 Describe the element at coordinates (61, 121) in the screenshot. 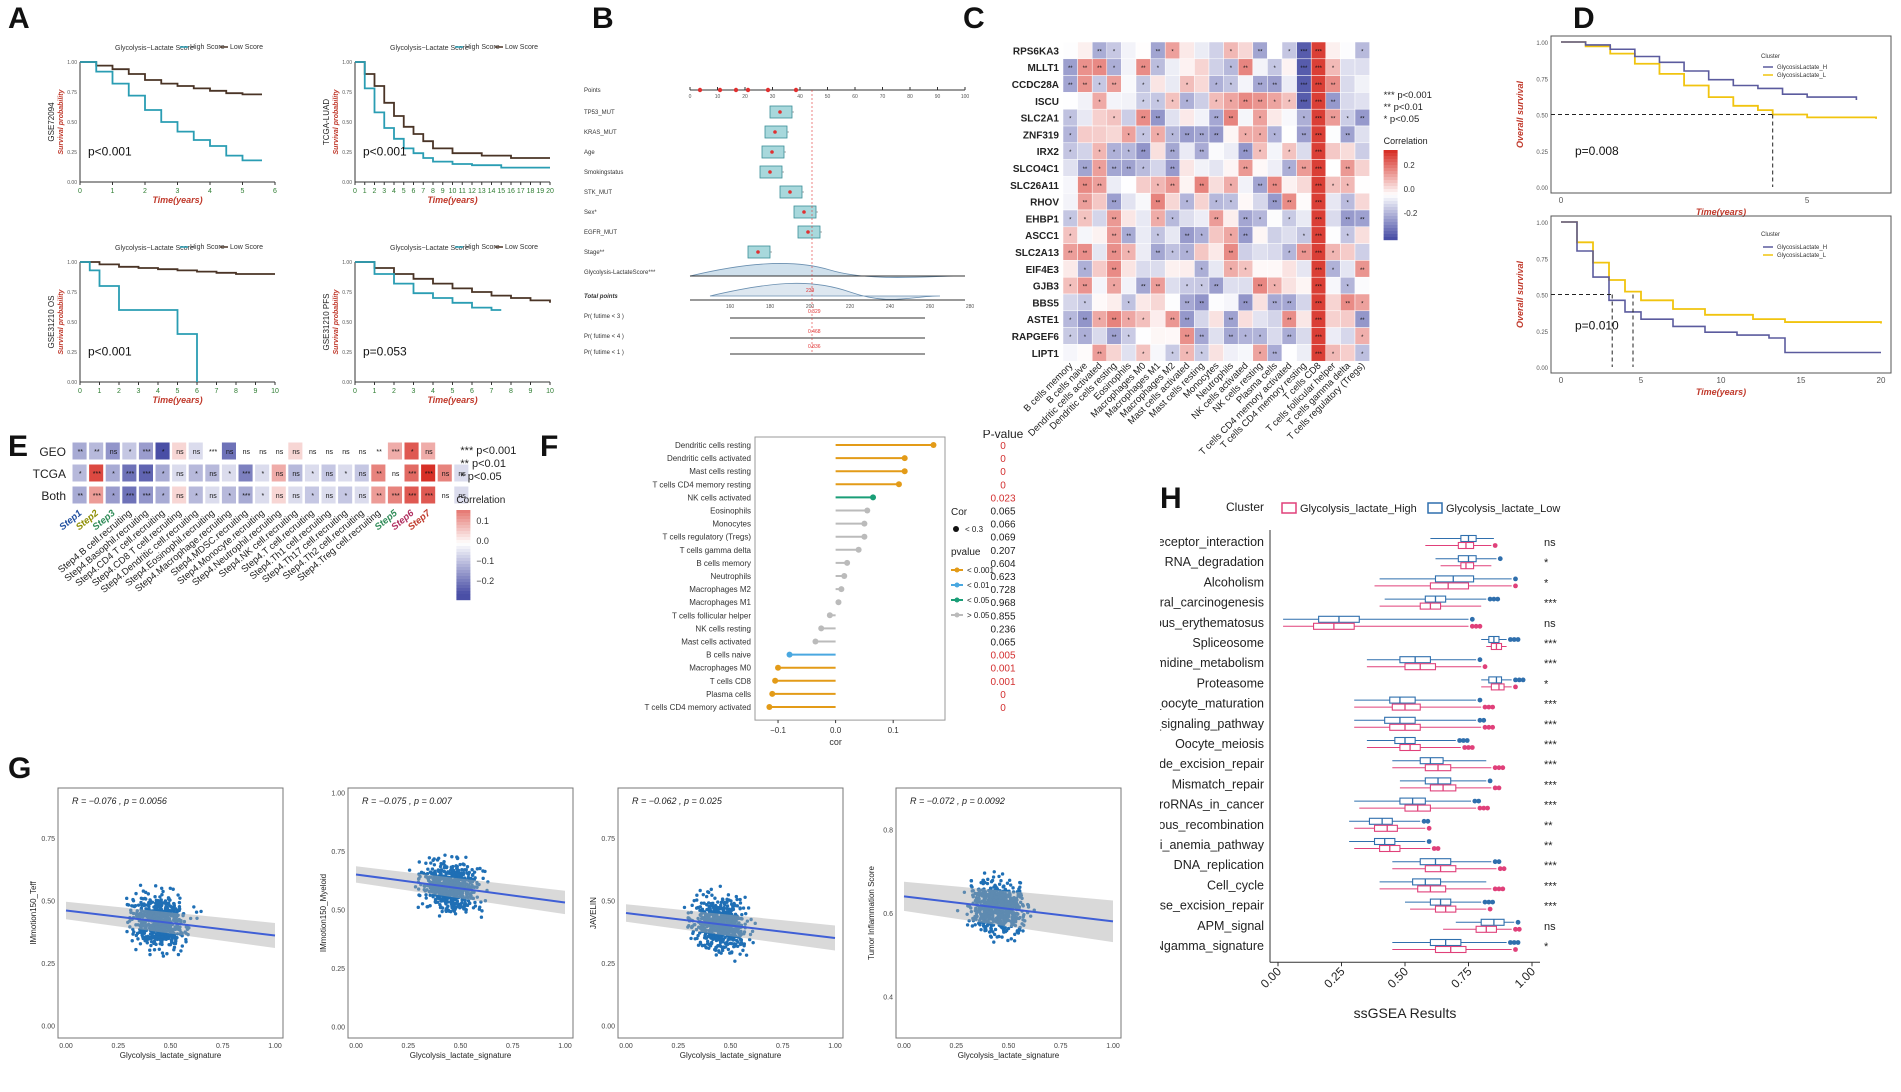

I see `y-axis-label: Survival probability` at that location.